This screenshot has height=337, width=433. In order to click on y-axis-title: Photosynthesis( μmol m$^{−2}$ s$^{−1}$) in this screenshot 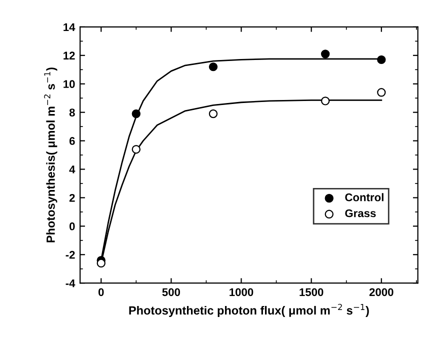, I will do `click(51, 155)`.